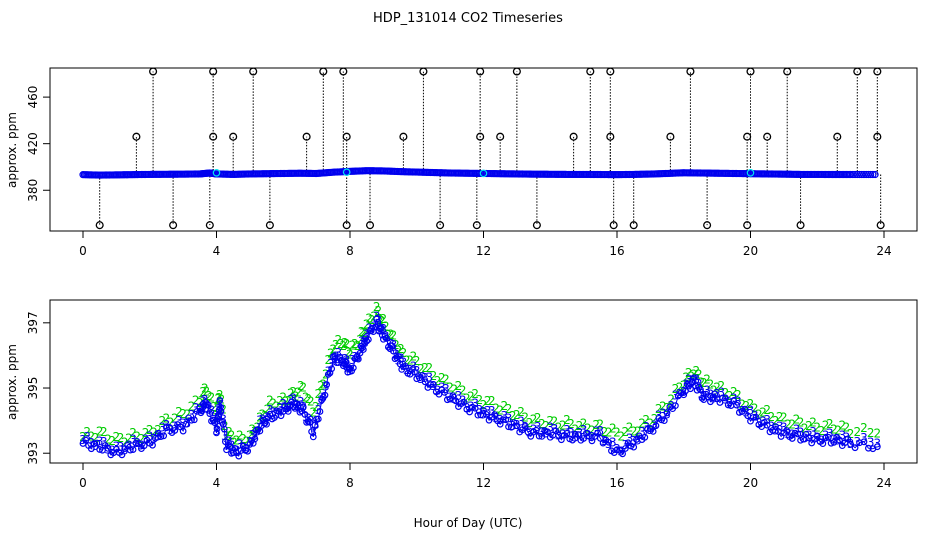 Image resolution: width=936 pixels, height=540 pixels. I want to click on top-panel-x-tick-label: 20, so click(750, 251).